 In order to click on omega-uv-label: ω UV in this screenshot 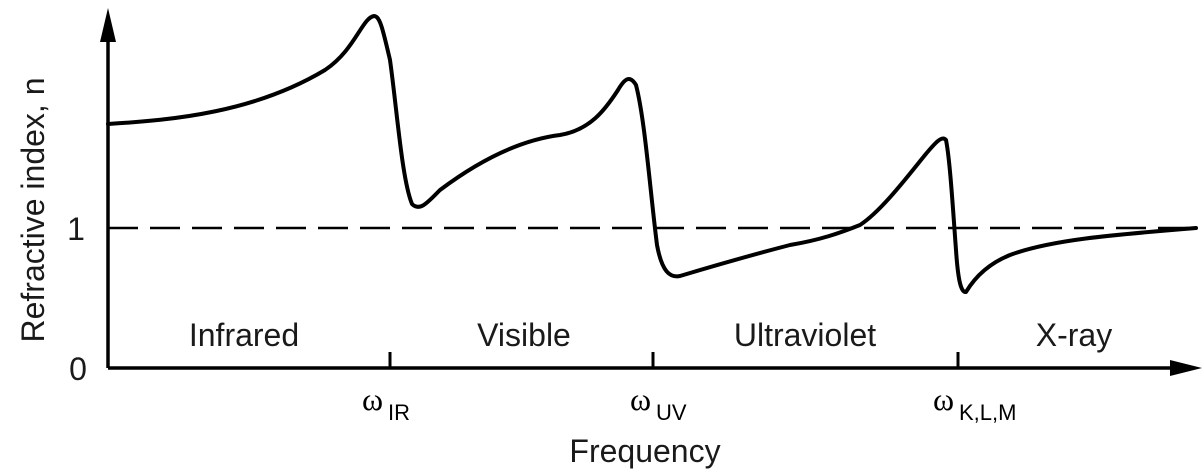, I will do `click(658, 403)`.